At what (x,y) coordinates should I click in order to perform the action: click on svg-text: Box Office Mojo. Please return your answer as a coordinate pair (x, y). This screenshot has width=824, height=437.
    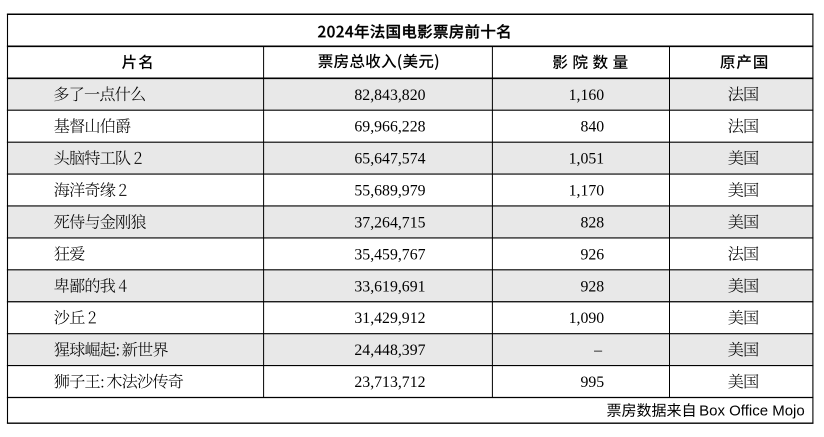
    Looking at the image, I should click on (752, 410).